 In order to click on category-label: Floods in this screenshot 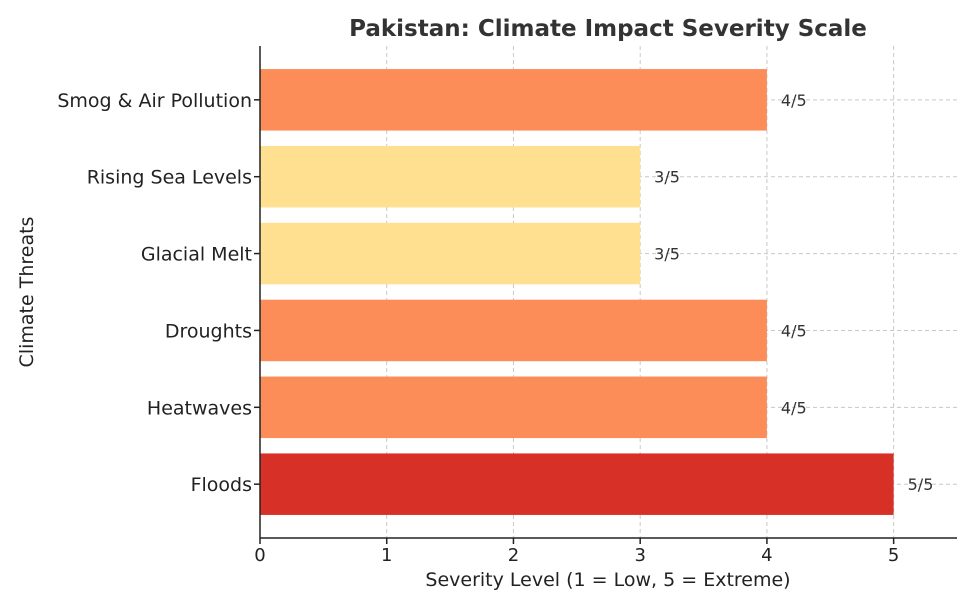, I will do `click(221, 485)`.